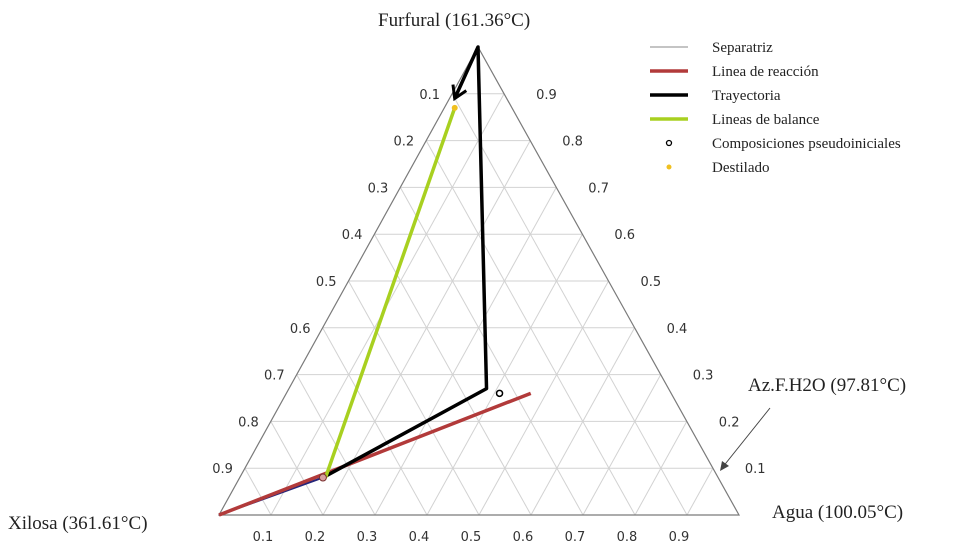 Image resolution: width=959 pixels, height=548 pixels. I want to click on tick-label-right: 0.7, so click(598, 188).